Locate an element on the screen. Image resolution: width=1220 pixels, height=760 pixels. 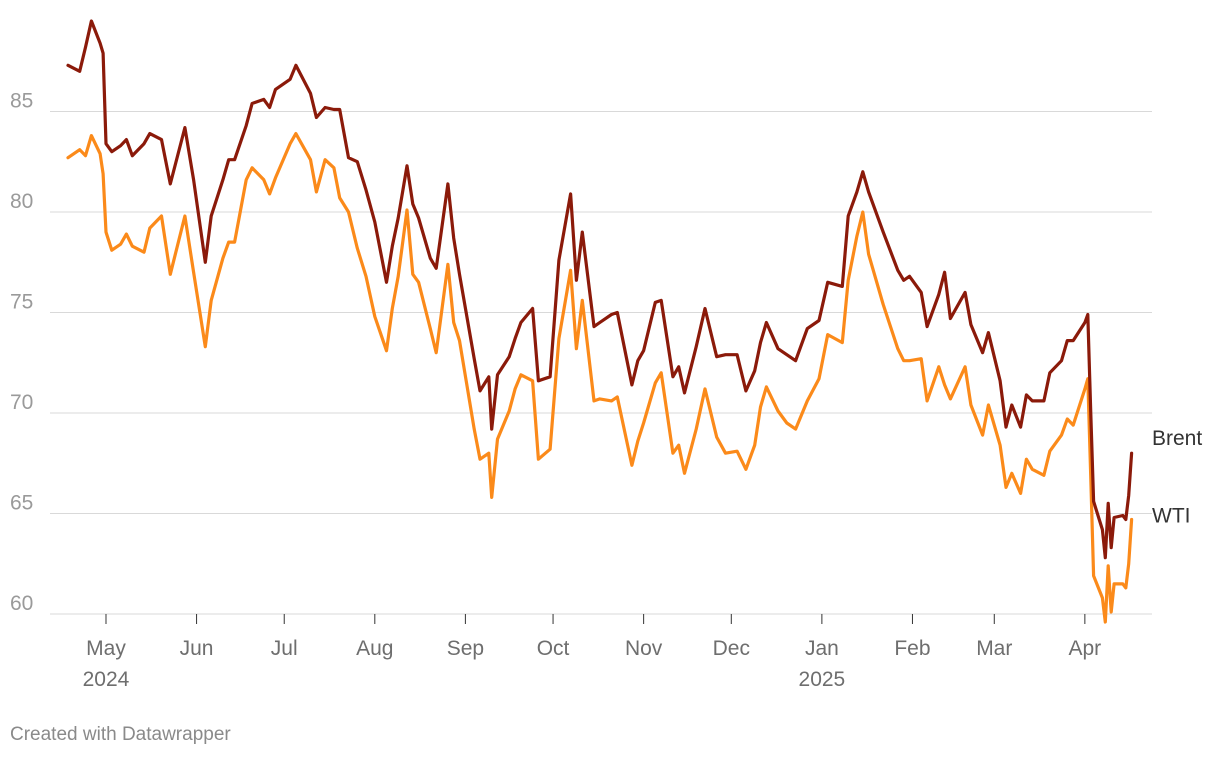
x-tick-year-2025: 2025 is located at coordinates (822, 679).